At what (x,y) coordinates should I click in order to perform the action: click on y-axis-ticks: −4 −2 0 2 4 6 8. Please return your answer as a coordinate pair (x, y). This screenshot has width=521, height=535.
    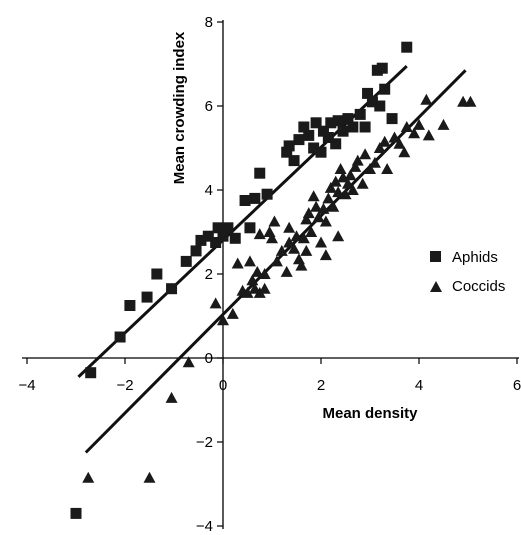
    Looking at the image, I should click on (209, 274).